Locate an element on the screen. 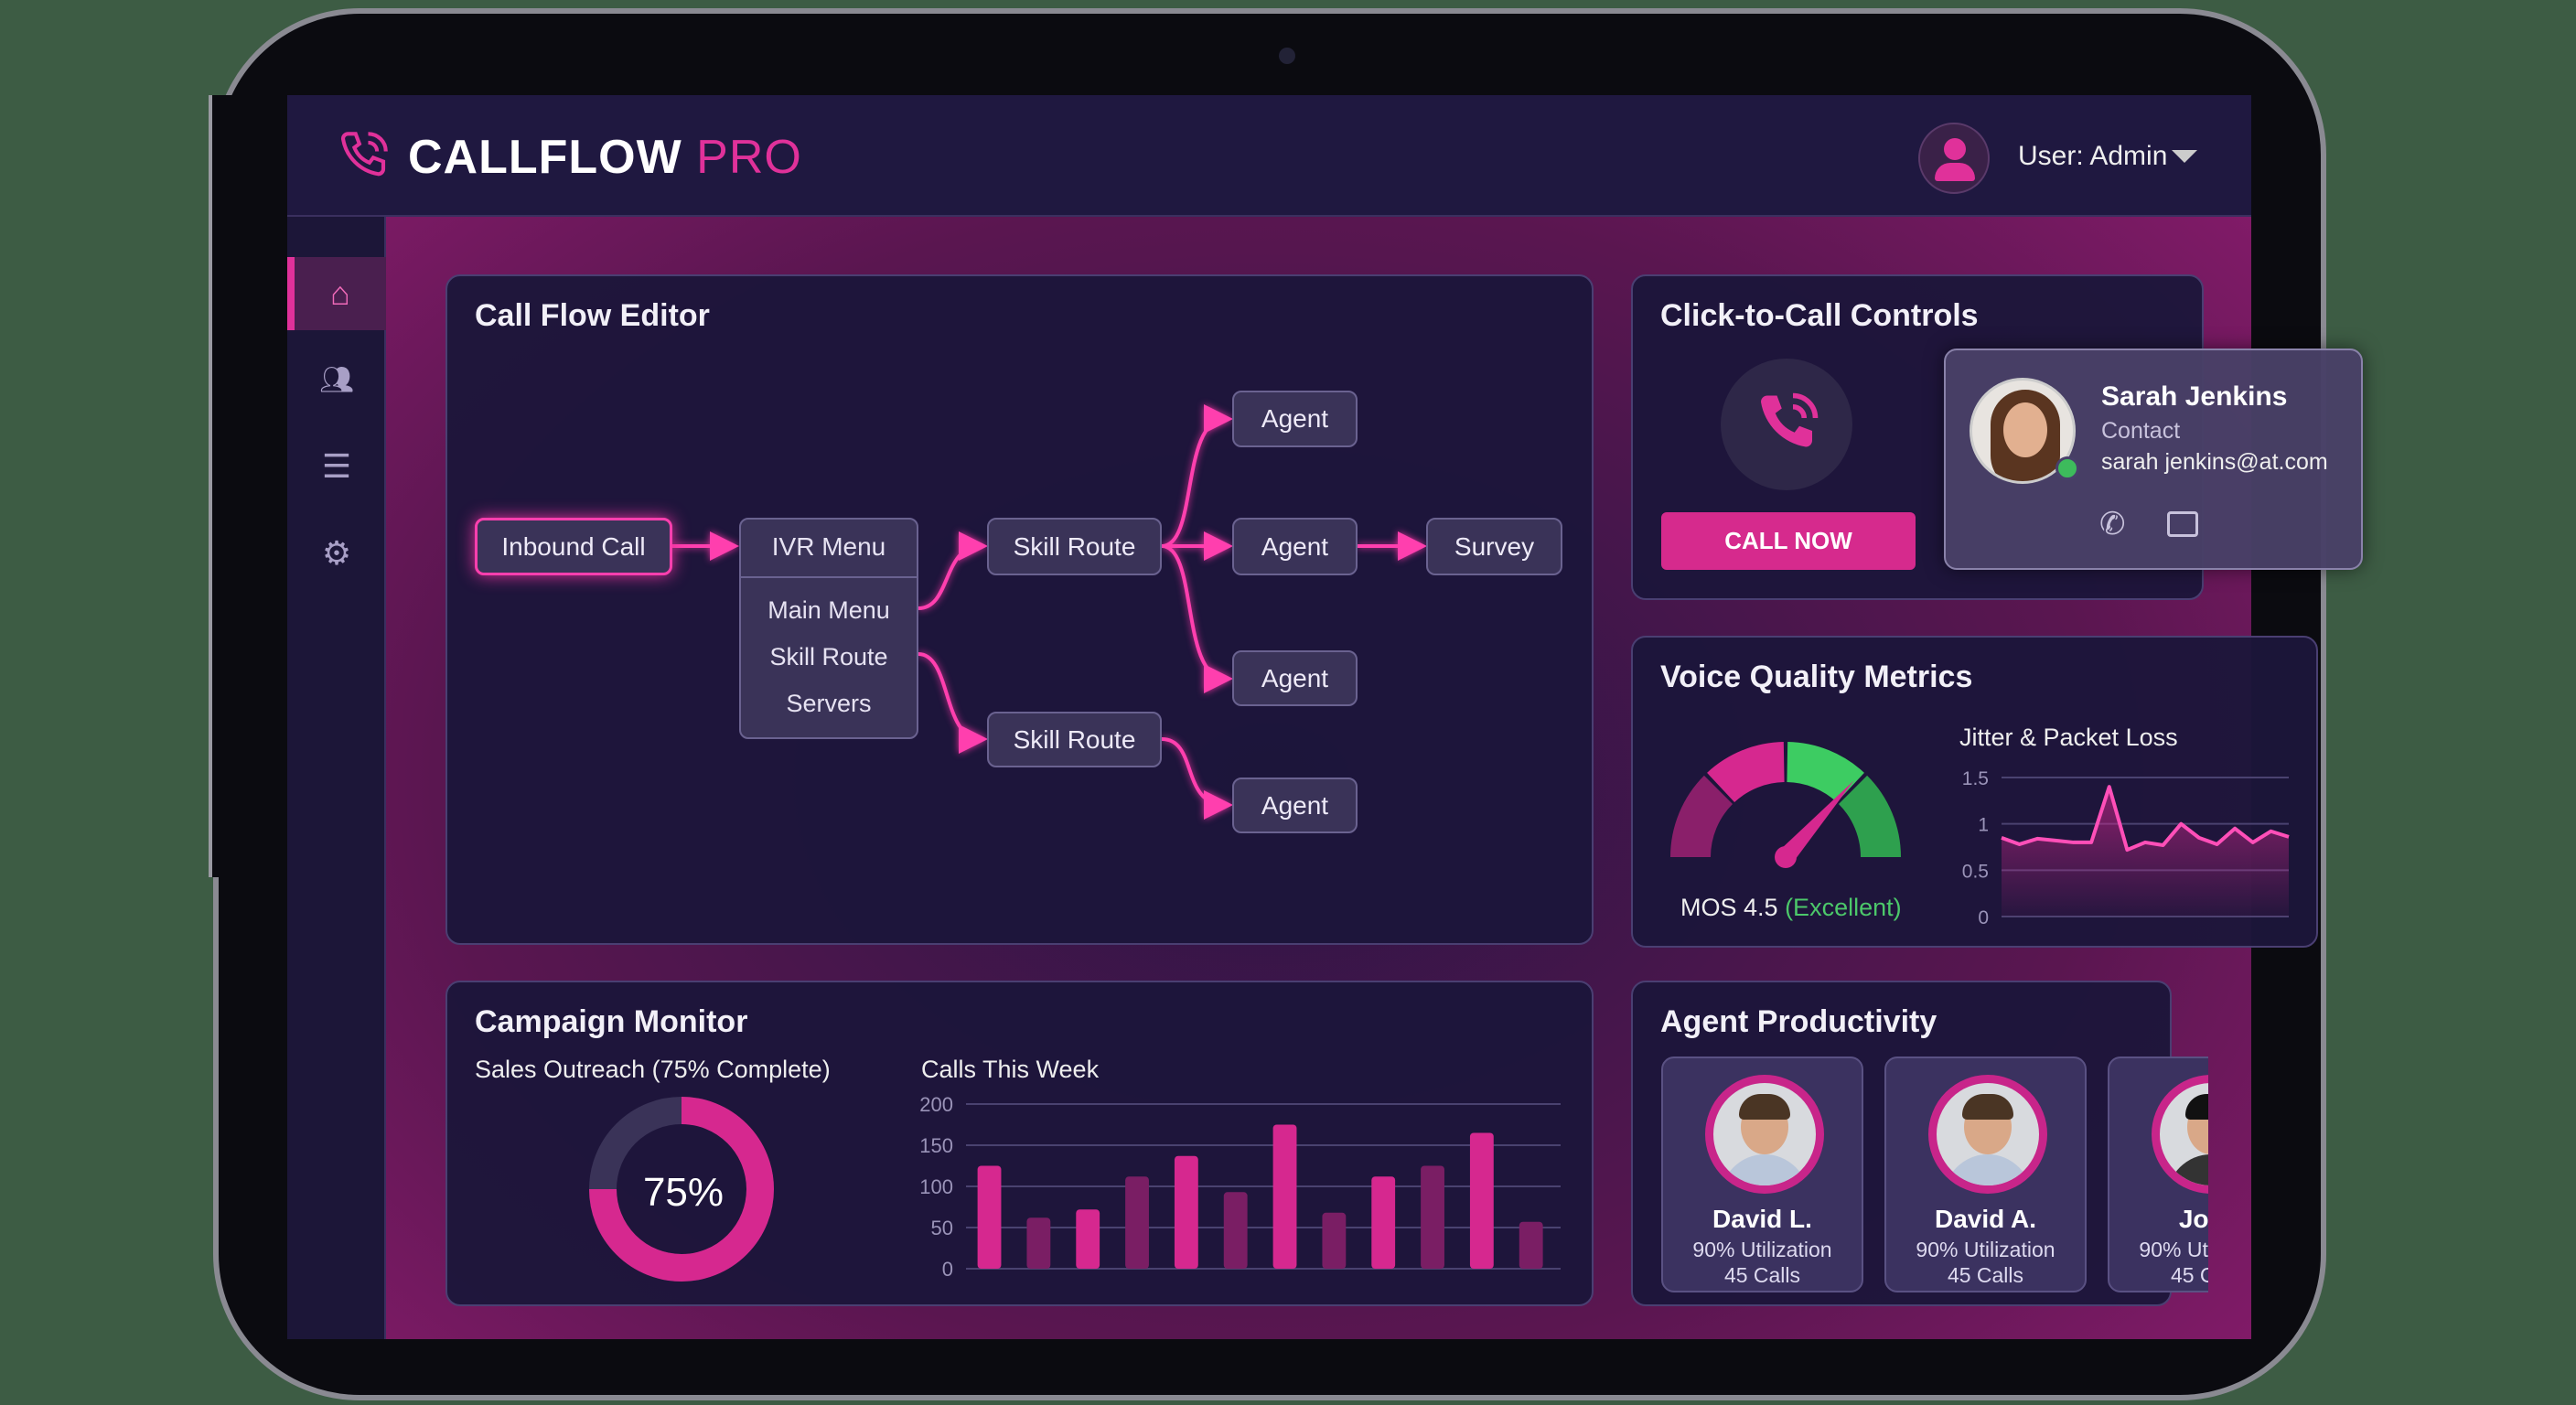  agent-card: David L. 90% Utilization 45 Calls is located at coordinates (1762, 1174).